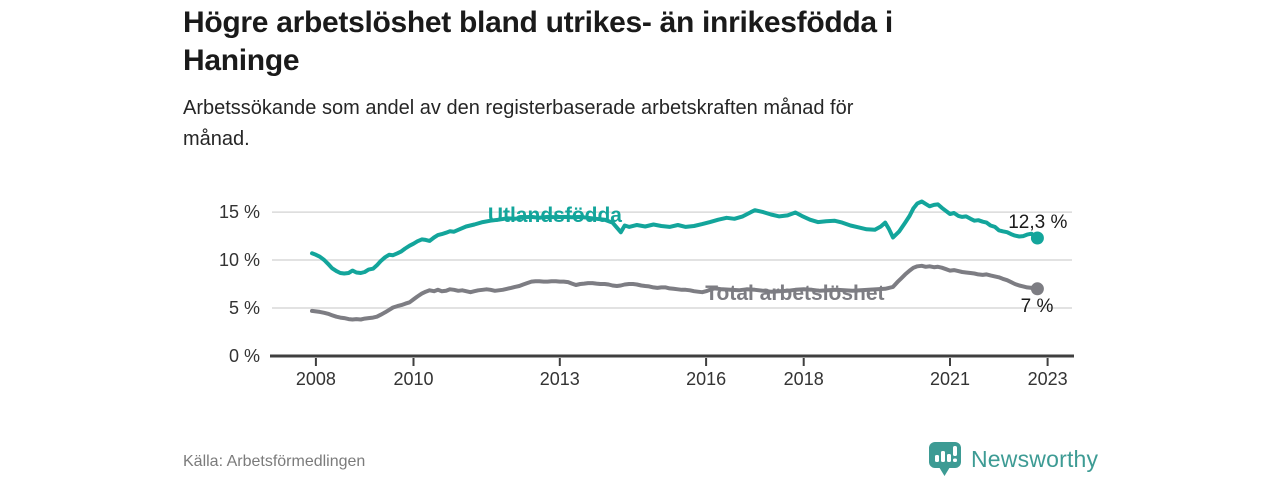 The height and width of the screenshot is (480, 1280). I want to click on source-note: Källa: Arbetsförmedlingen, so click(274, 461).